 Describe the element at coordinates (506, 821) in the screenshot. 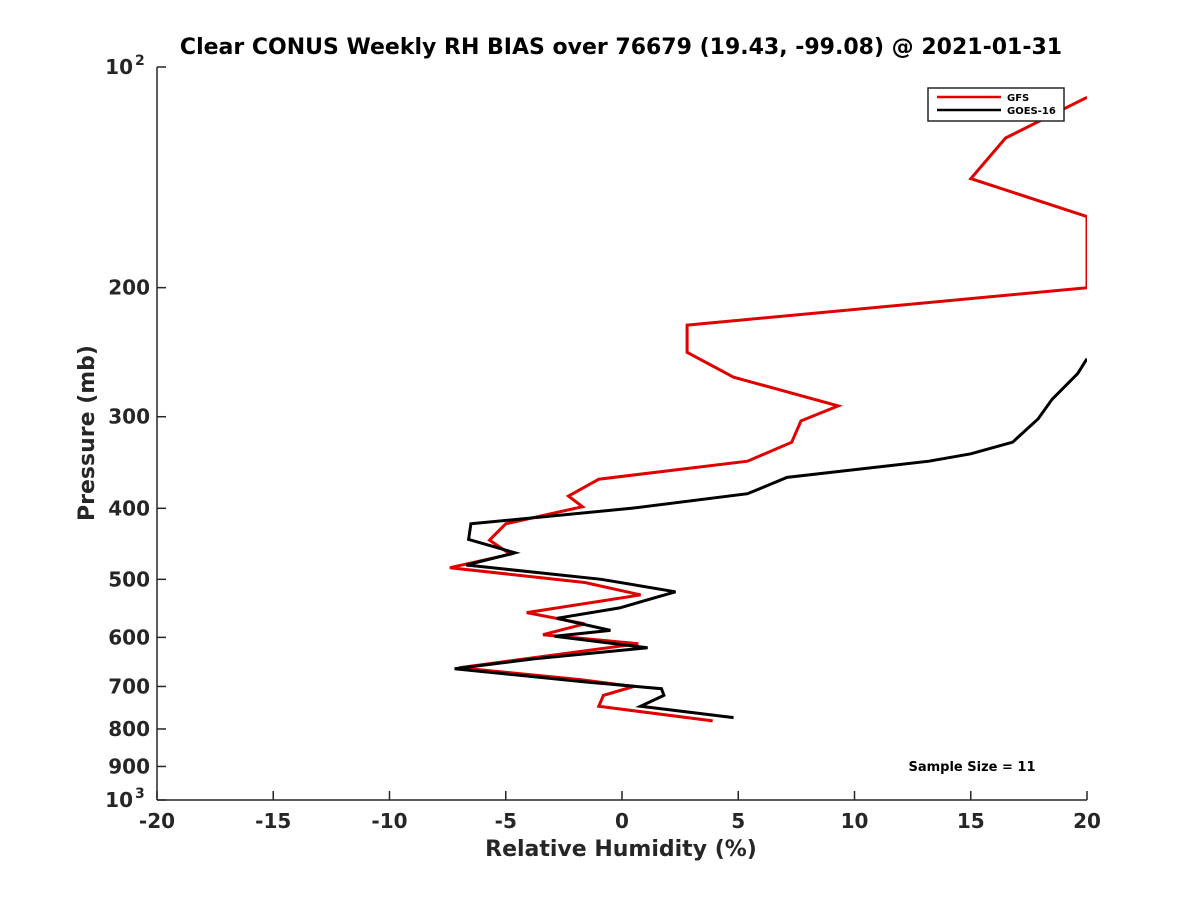

I see `x-tick-label: -5` at that location.